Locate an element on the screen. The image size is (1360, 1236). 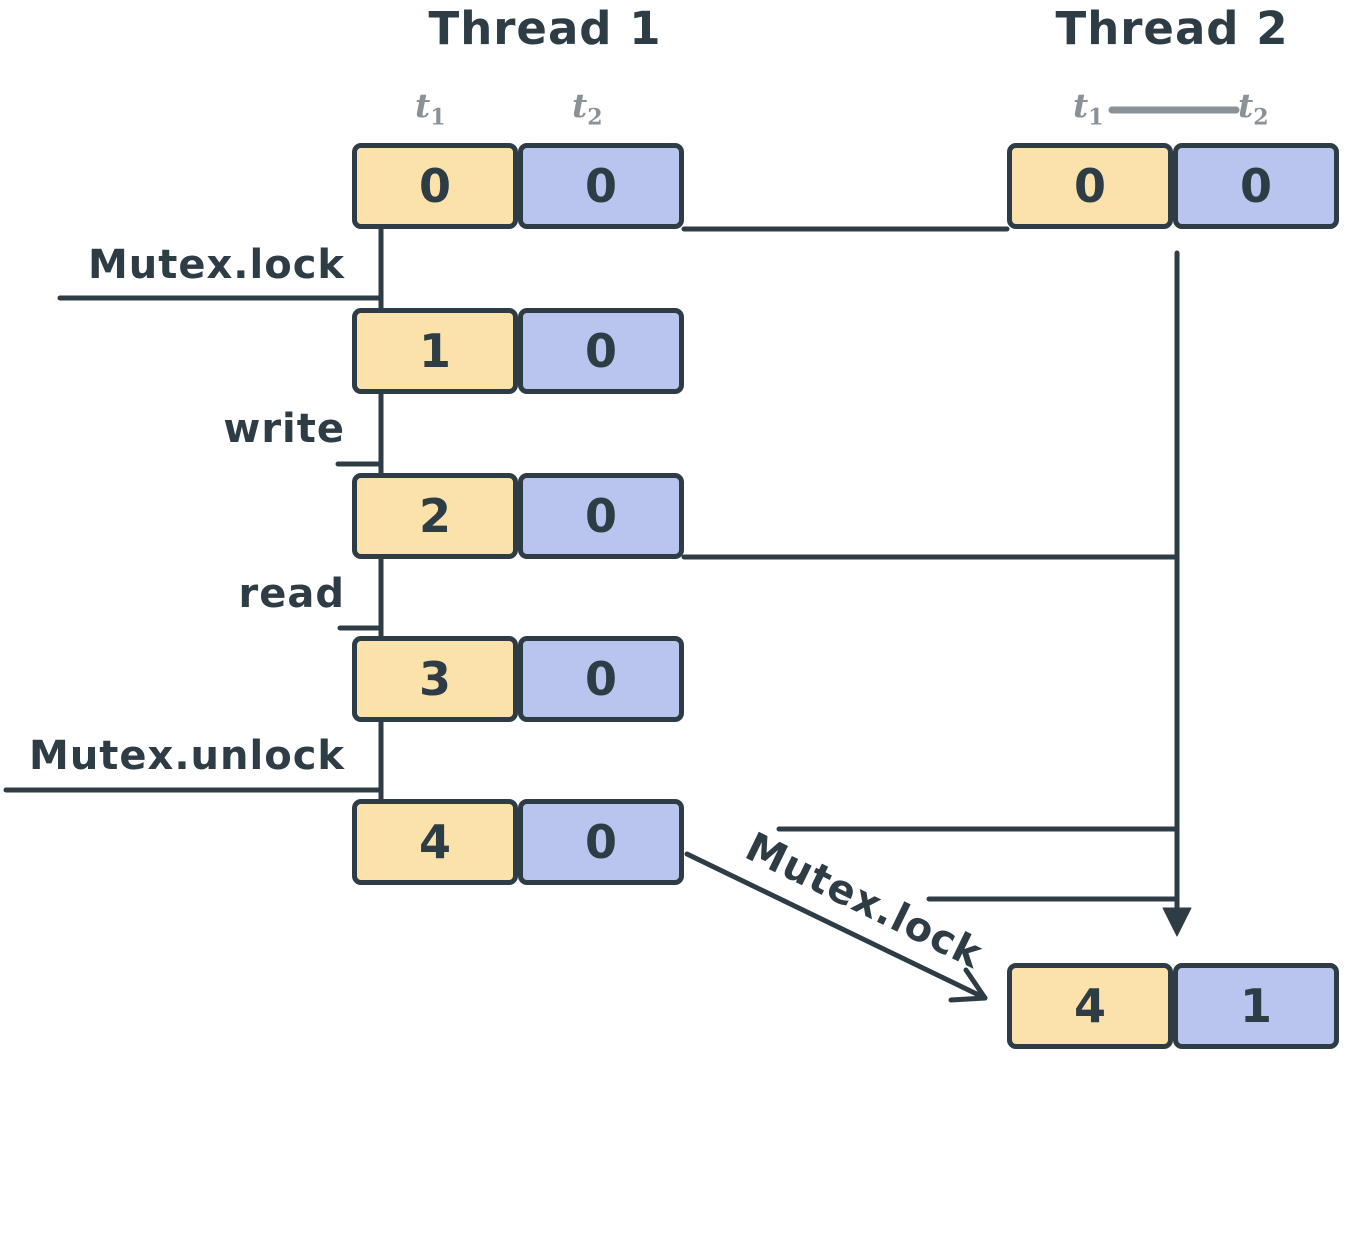
thread2-title: Thread 2 is located at coordinates (1172, 28).